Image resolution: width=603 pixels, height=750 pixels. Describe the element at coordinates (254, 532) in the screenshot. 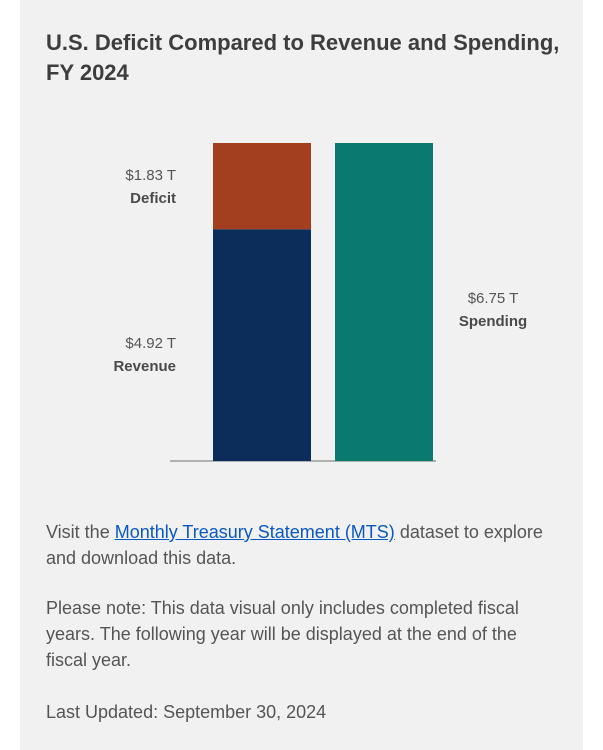

I see `mts-dataset-link: Monthly Treasury Statement (MTS)` at that location.